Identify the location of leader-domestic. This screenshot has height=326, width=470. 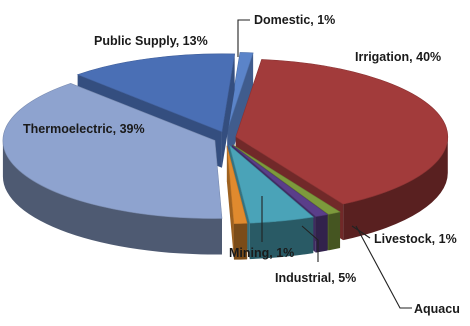
(243, 38).